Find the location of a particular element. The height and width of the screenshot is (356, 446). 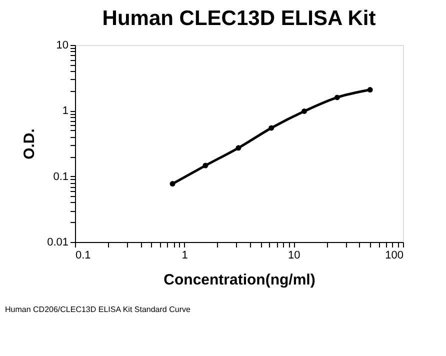

y-tick-label: 10 is located at coordinates (62, 46).